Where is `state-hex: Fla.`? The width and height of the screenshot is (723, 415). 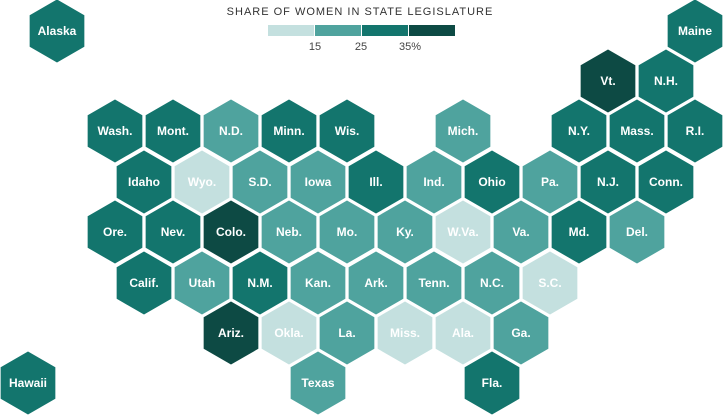
state-hex: Fla. is located at coordinates (492, 381).